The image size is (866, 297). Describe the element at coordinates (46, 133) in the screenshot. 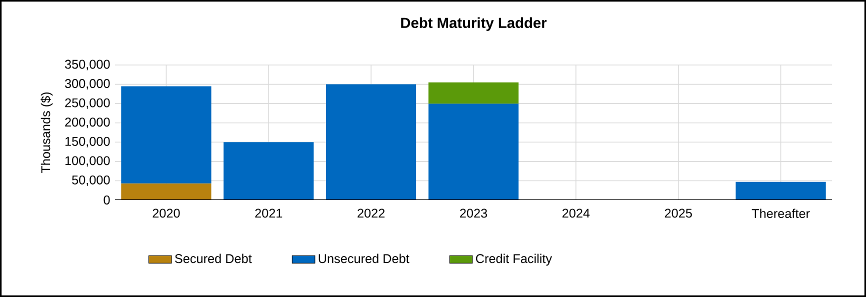

I see `y-axis-title: Thousands ($)` at that location.